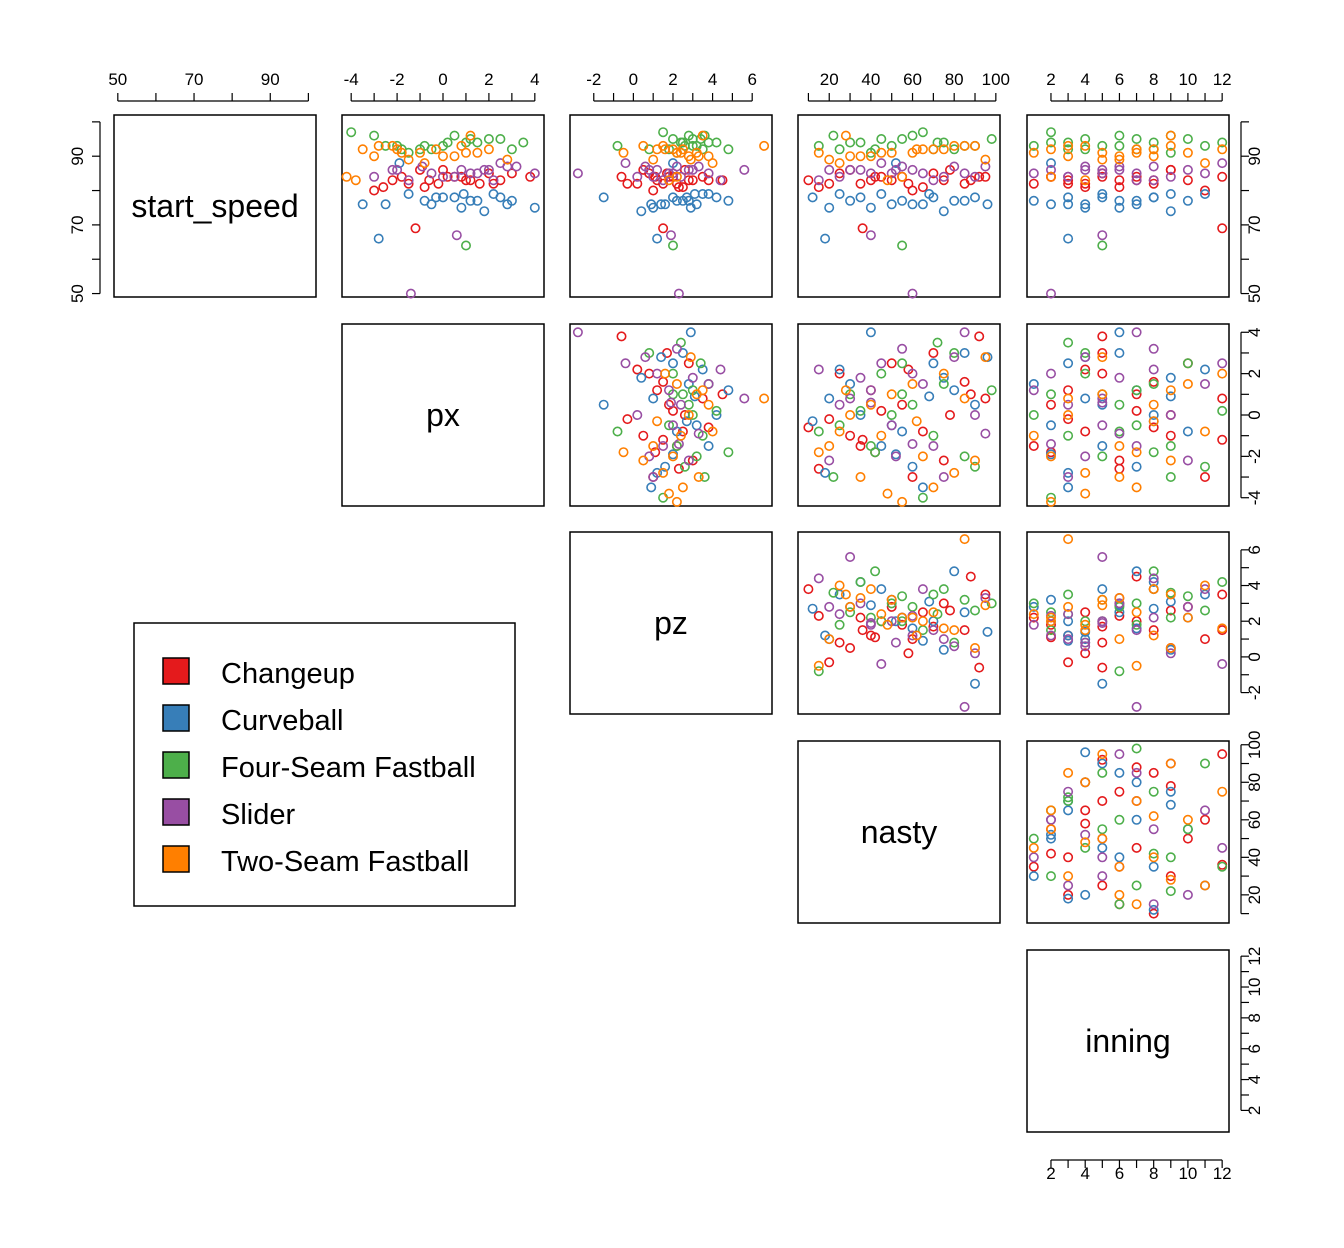 This screenshot has height=1248, width=1344. Describe the element at coordinates (351, 132) in the screenshot. I see `point-four-seam-fastball-12-start_speed-vs-px` at that location.